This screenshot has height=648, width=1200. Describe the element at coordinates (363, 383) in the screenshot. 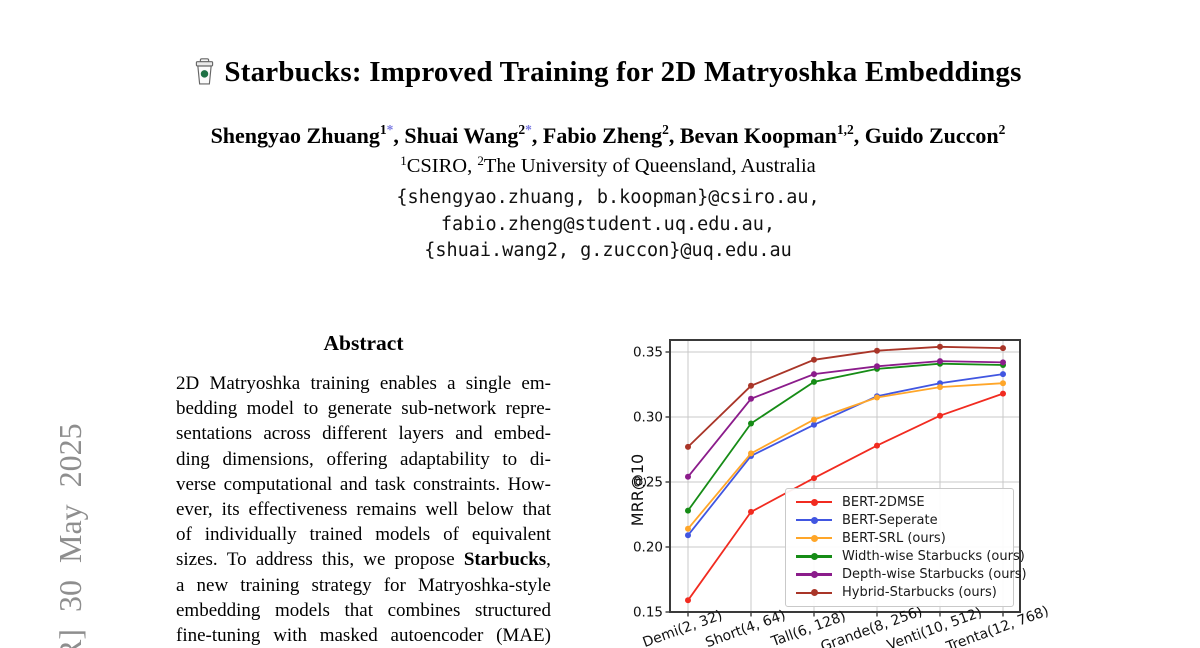

I see `abstract-line: 2D Matryoshka training enables a single em-` at that location.